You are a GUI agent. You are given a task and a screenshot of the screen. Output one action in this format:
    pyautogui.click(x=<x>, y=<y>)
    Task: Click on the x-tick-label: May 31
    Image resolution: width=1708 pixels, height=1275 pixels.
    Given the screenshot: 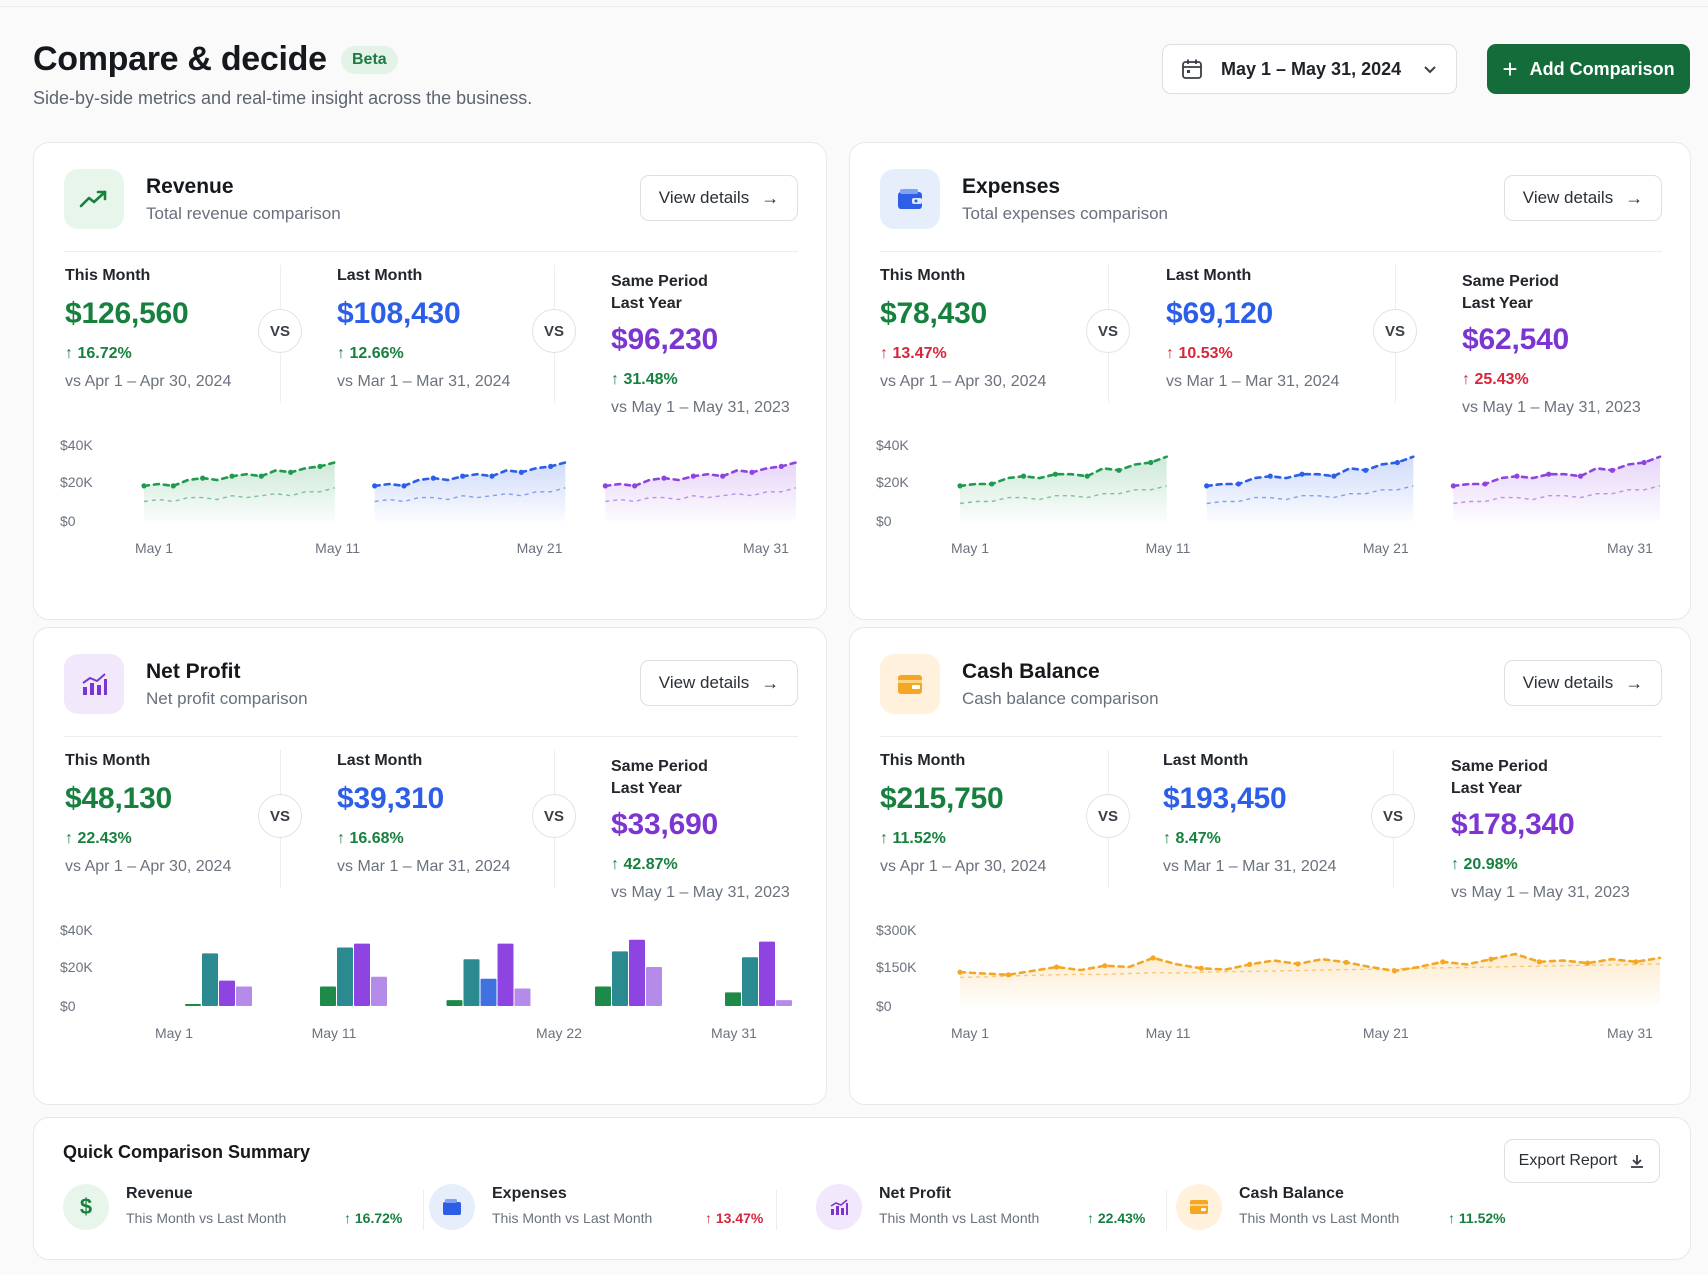 What is the action you would take?
    pyautogui.click(x=766, y=548)
    